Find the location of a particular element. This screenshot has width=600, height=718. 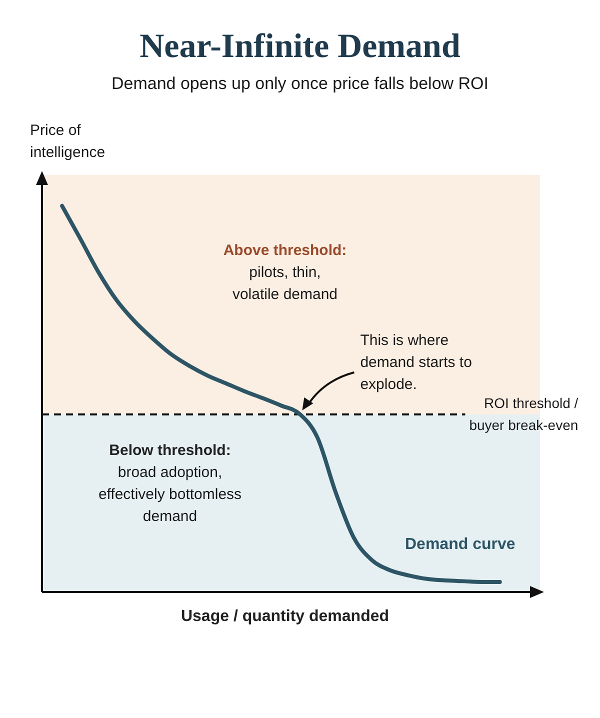

ref-line-label: ROI threshold / buyer break-even is located at coordinates (523, 415).